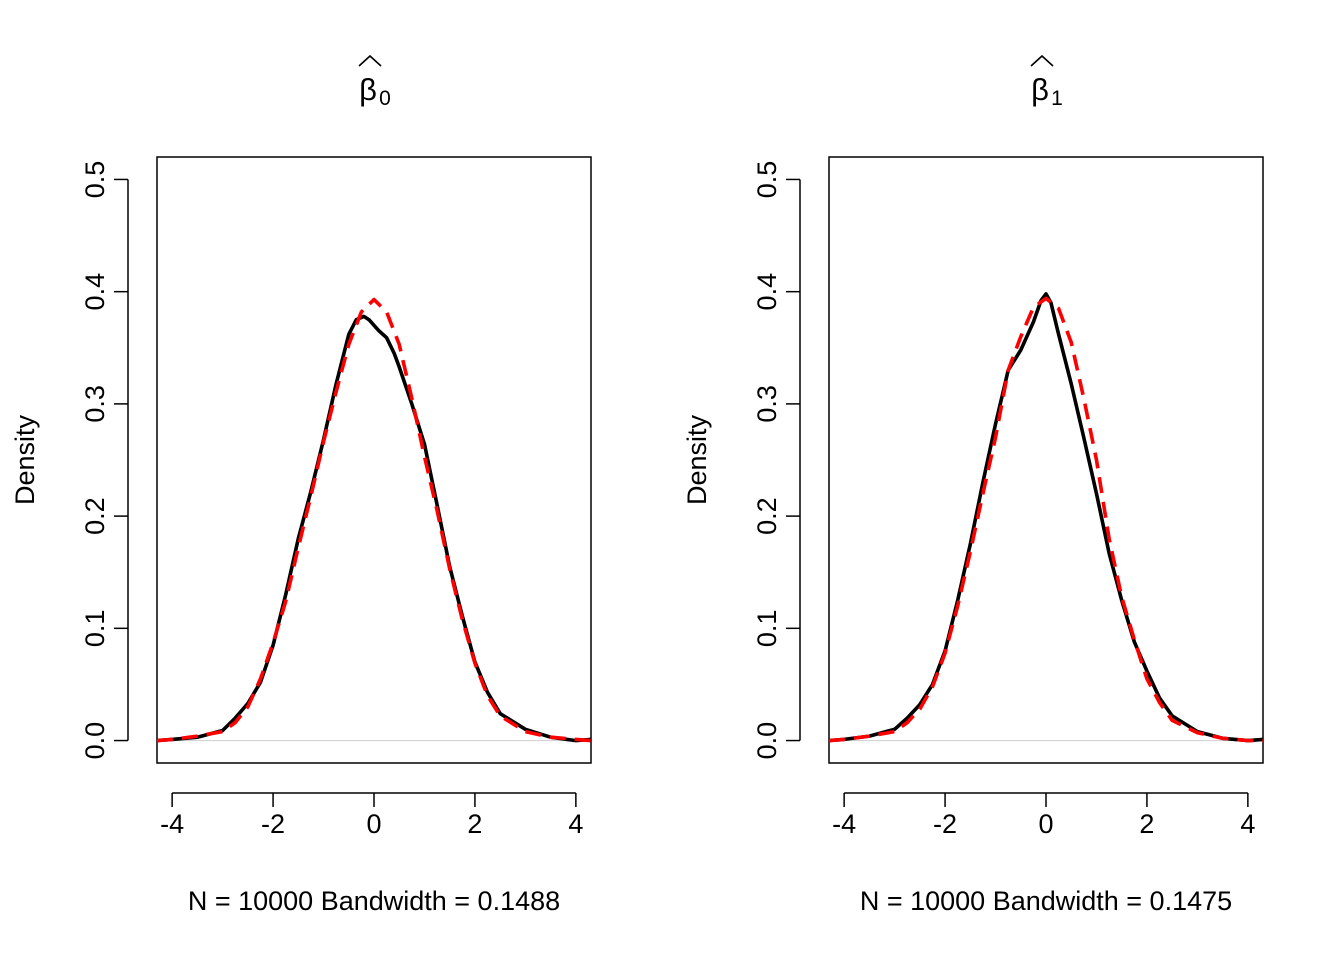 The height and width of the screenshot is (960, 1344). Describe the element at coordinates (374, 901) in the screenshot. I see `x-axis-label: N = 10000 Bandwidth = 0.1488` at that location.